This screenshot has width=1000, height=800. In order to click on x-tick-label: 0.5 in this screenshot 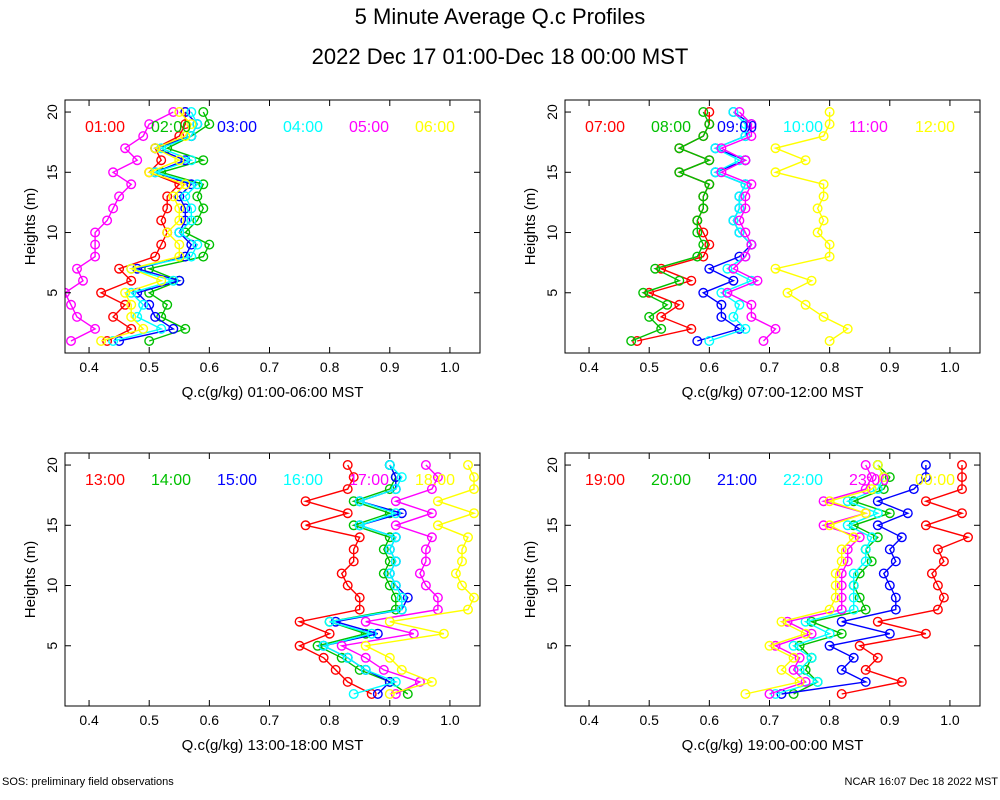, I will do `click(649, 720)`.